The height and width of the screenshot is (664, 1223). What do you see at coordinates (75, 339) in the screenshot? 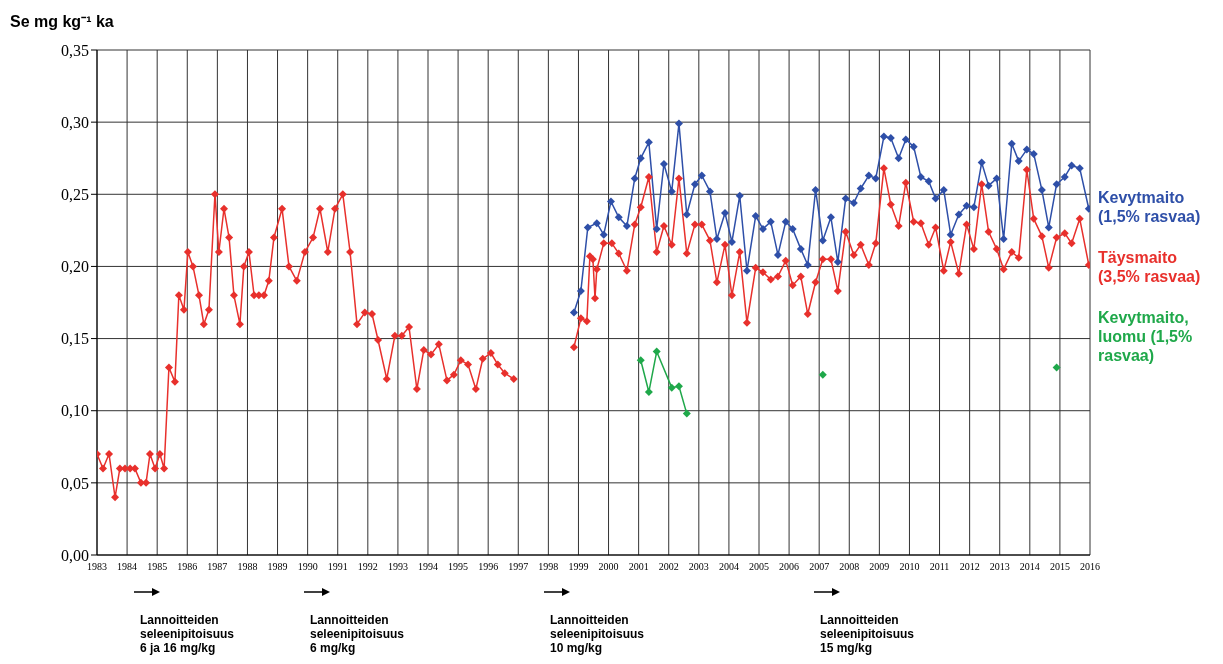
I see `y-tick-label: 0,15` at bounding box center [75, 339].